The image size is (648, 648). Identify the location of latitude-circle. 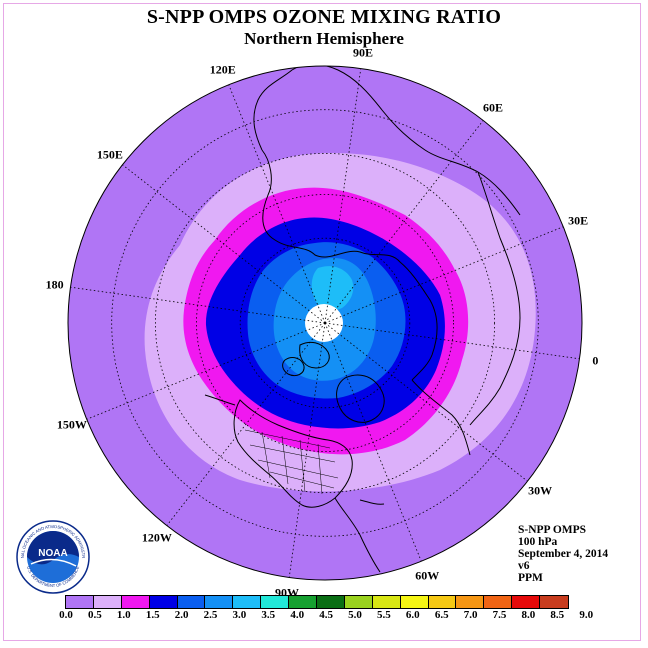
(325, 323).